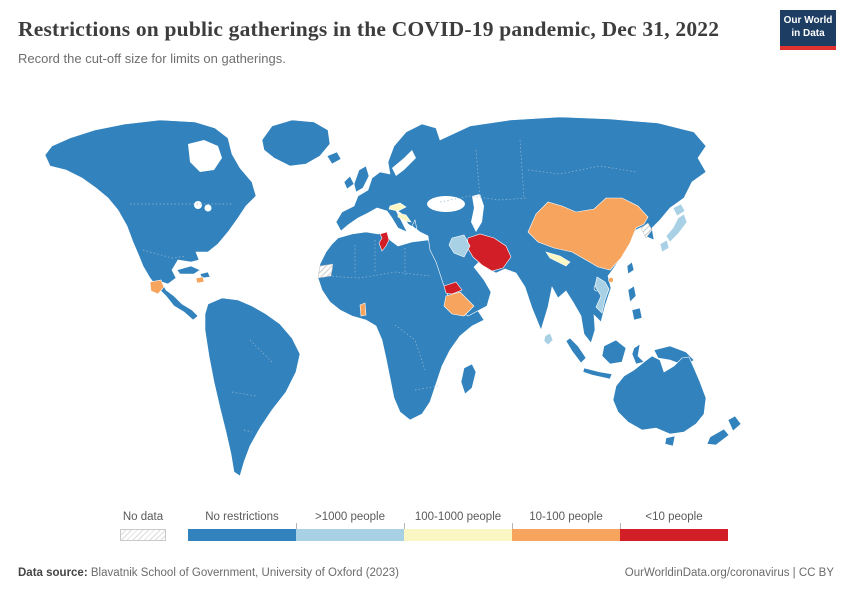 This screenshot has height=600, width=850. I want to click on legend-swatch-lt10, so click(674, 535).